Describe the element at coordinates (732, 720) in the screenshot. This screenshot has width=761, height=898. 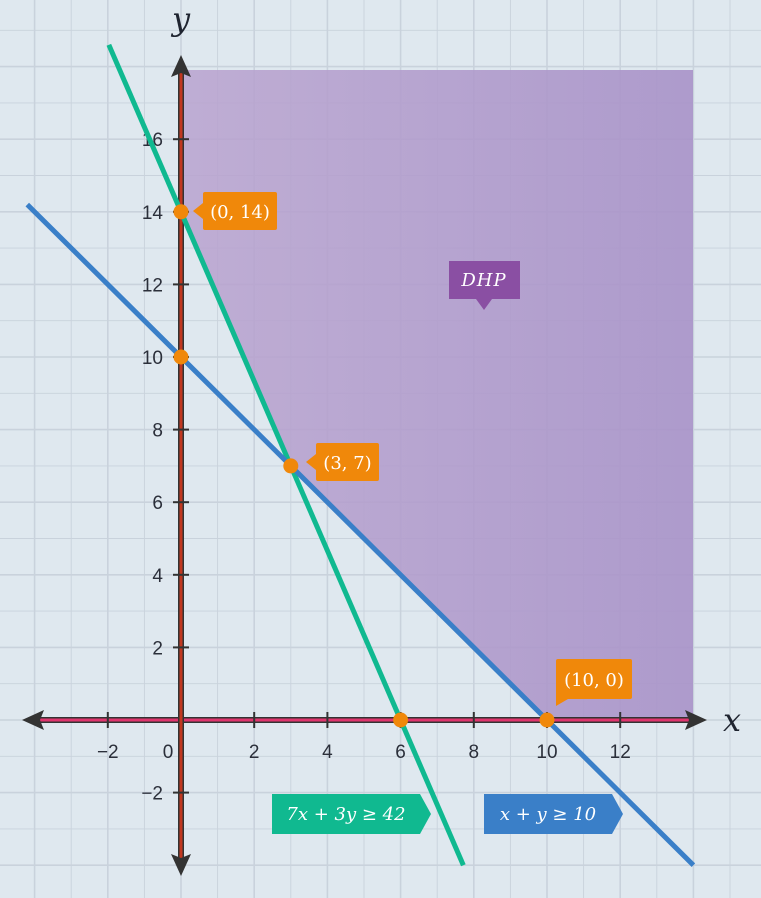
I see `x-axis-label: x` at that location.